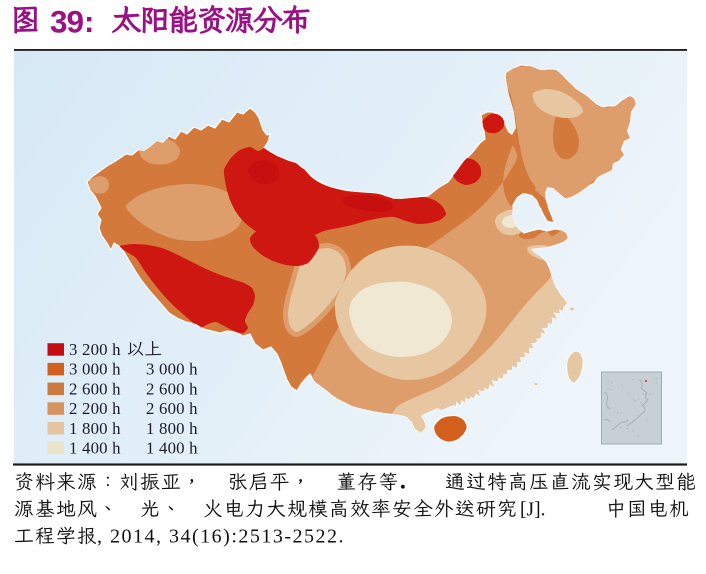 The height and width of the screenshot is (574, 706). What do you see at coordinates (532, 510) in the screenshot?
I see `svg-text: [J].` at bounding box center [532, 510].